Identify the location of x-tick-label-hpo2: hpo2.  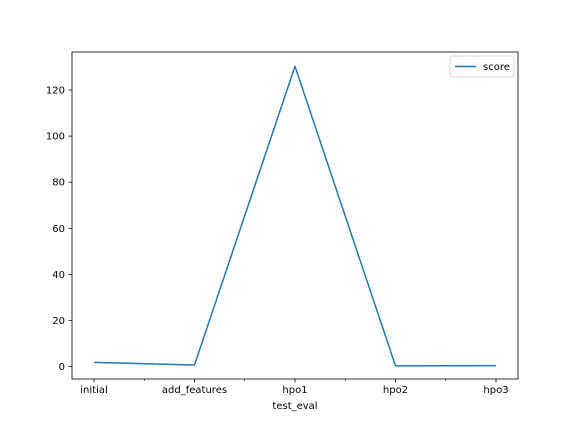
(395, 390).